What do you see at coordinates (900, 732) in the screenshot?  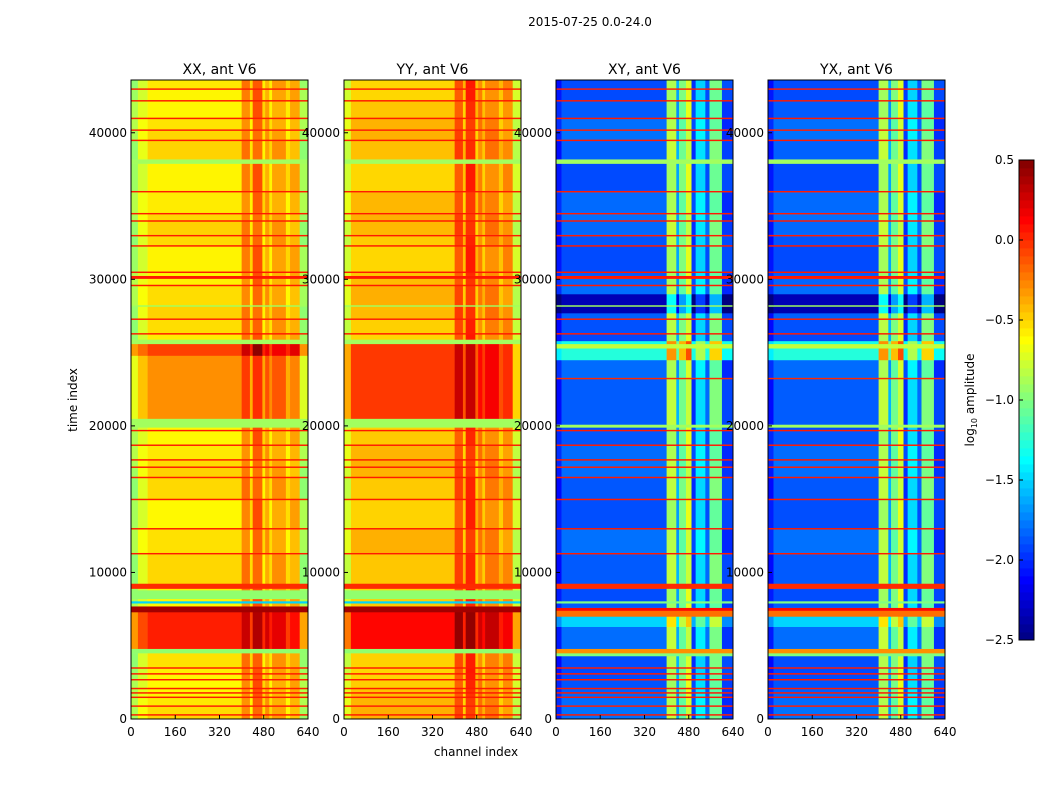 I see `x-tick-label: 480` at bounding box center [900, 732].